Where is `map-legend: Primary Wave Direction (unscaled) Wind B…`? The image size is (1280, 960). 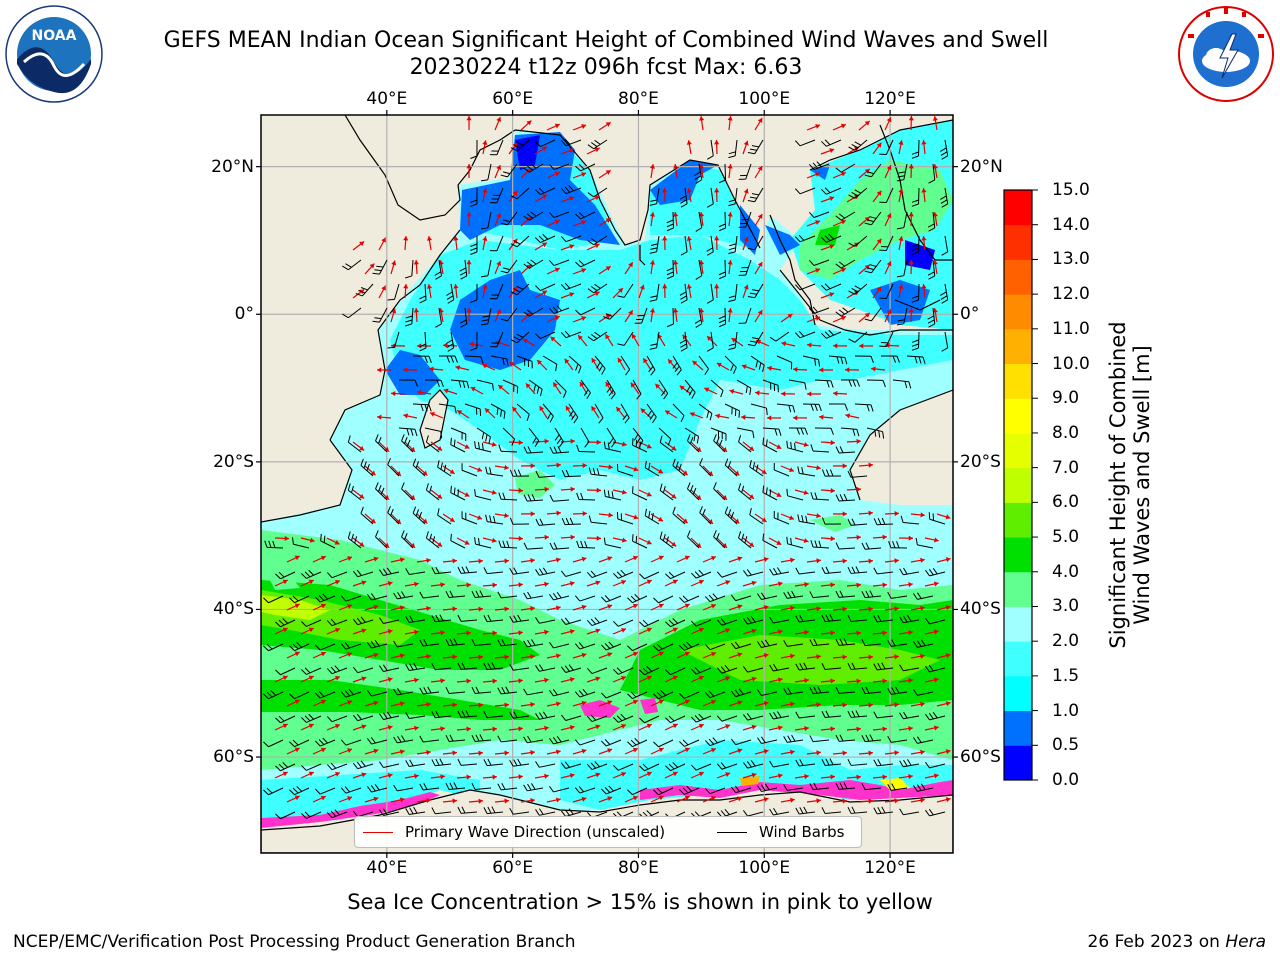 map-legend: Primary Wave Direction (unscaled) Wind B… is located at coordinates (608, 832).